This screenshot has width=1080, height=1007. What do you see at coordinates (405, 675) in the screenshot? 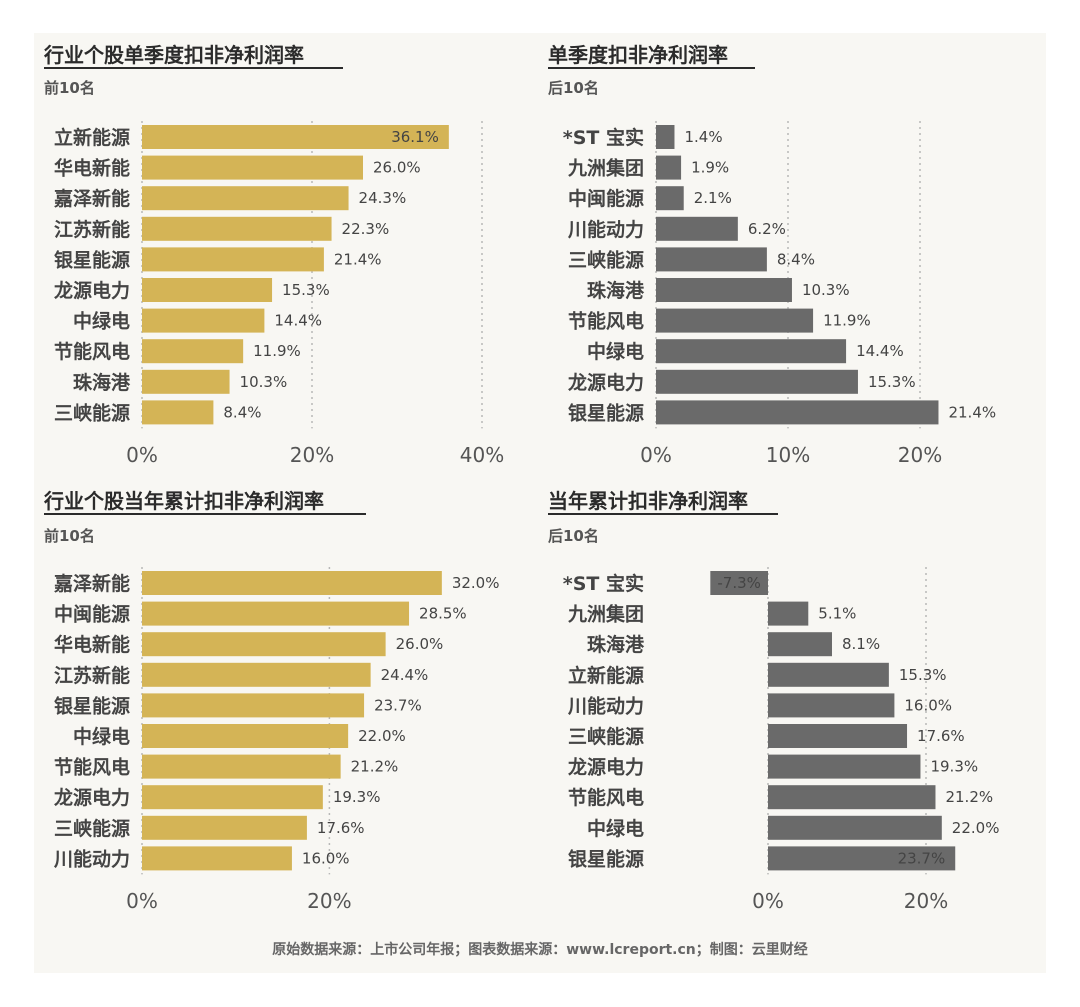
I see `value-label: 24.4%` at bounding box center [405, 675].